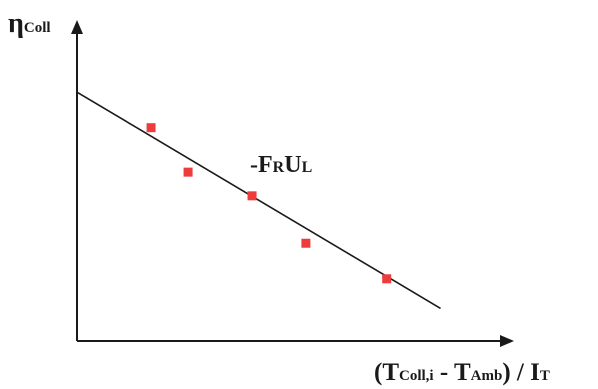 The image size is (598, 389). I want to click on slope-label: -FRUL, so click(281, 165).